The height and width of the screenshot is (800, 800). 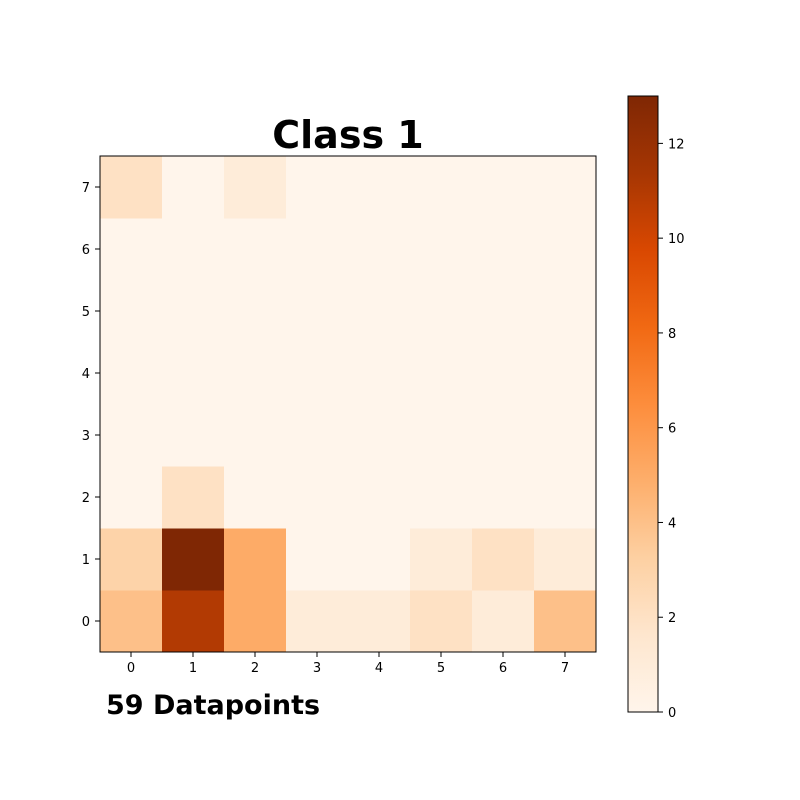 I want to click on x-tick-label: 4, so click(x=379, y=668).